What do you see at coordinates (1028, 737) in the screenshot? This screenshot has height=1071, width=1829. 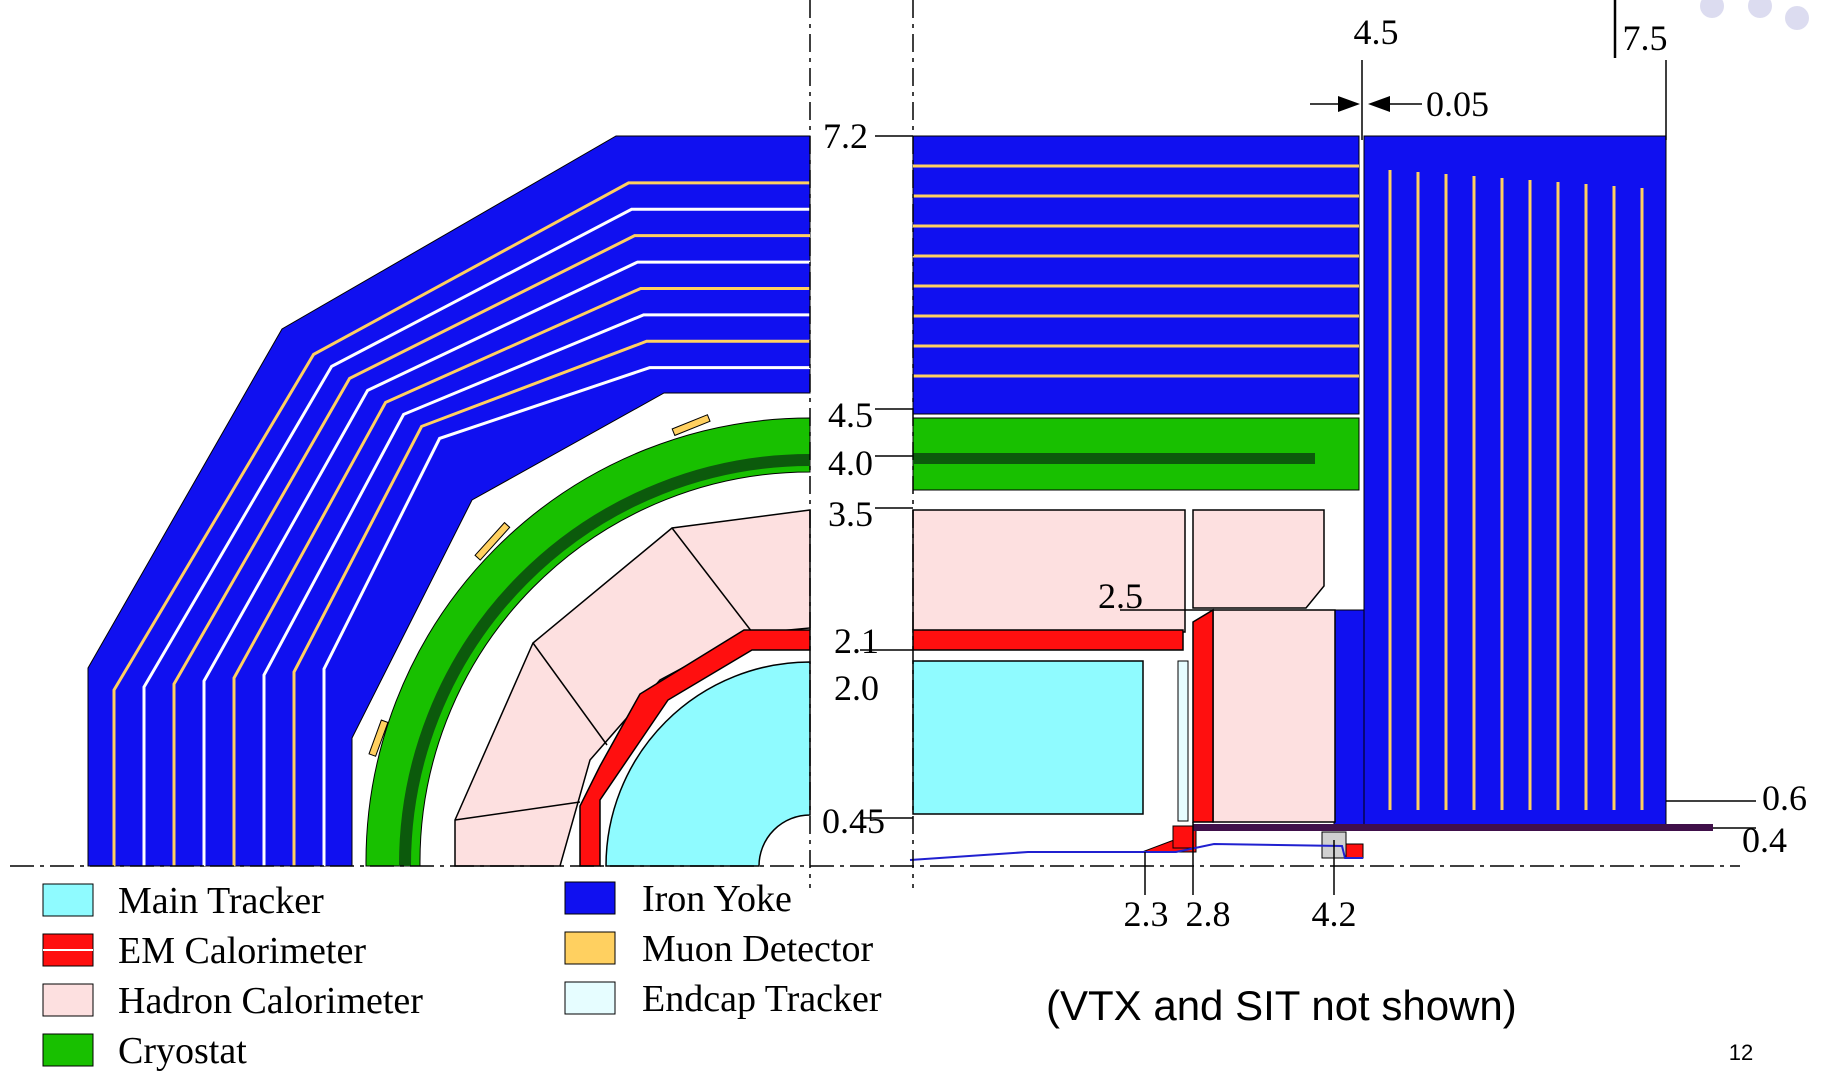 I see `main-tracker-right` at bounding box center [1028, 737].